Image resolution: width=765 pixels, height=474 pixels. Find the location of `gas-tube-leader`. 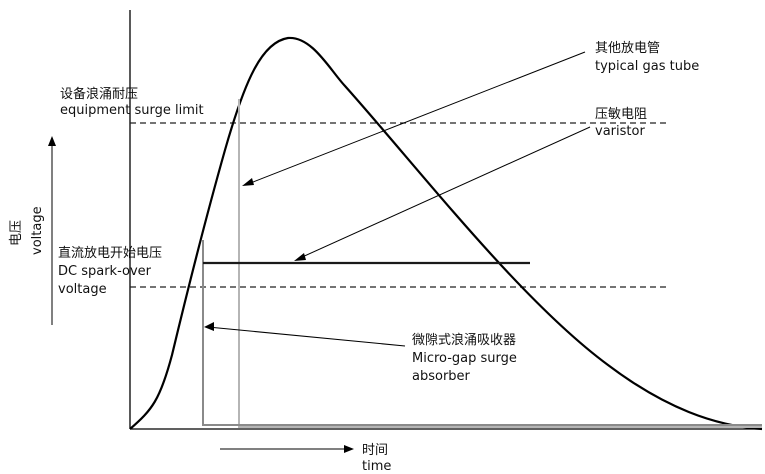

gas-tube-leader is located at coordinates (416, 118).